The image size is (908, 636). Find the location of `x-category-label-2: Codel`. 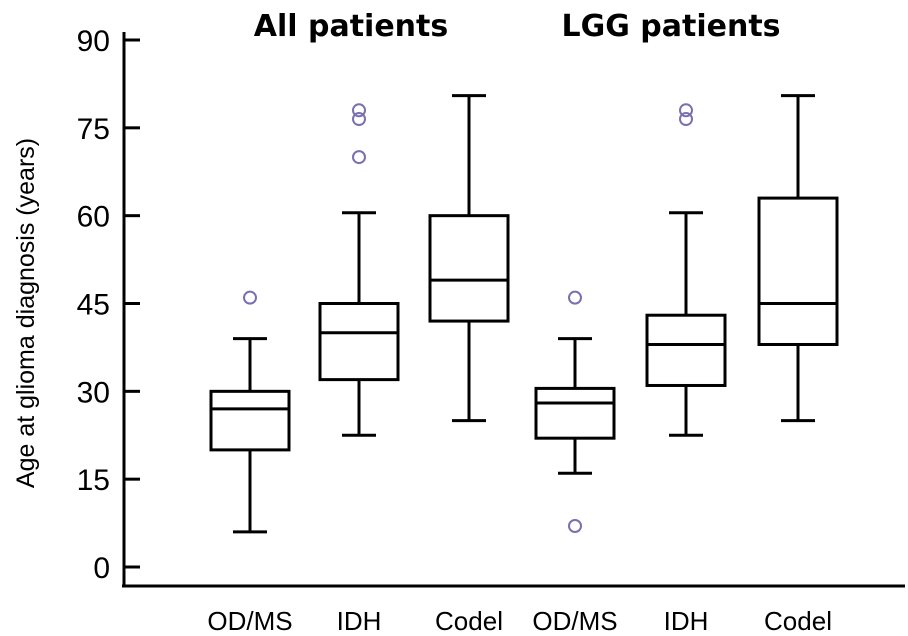

x-category-label-2: Codel is located at coordinates (469, 621).